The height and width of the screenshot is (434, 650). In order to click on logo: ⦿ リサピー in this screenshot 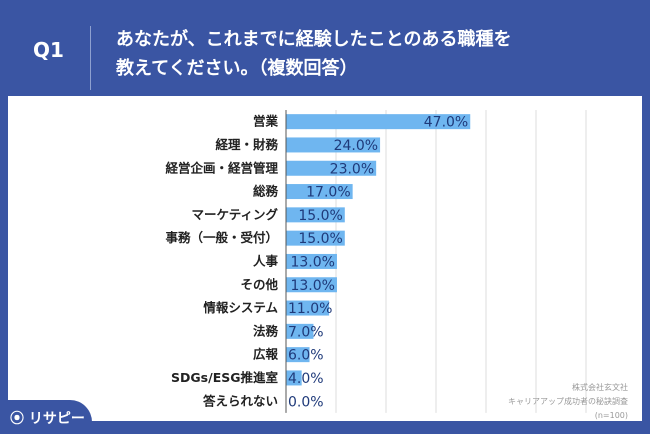, I will do `click(46, 417)`.